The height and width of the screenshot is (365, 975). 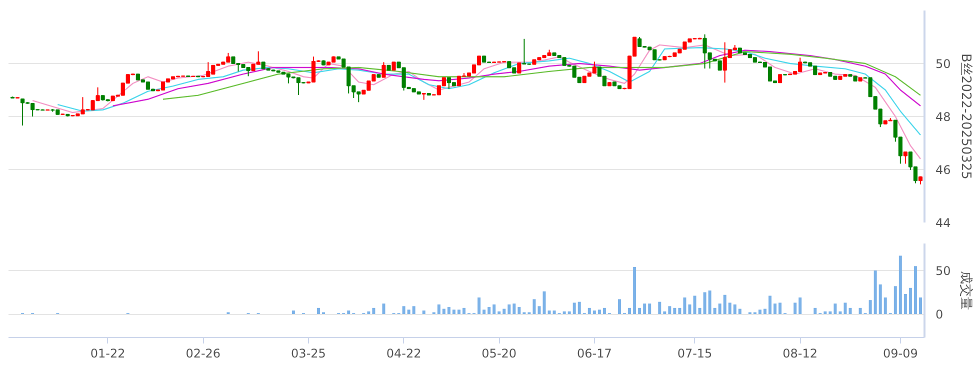 I want to click on x-tick-label: 08-12, so click(x=800, y=353).